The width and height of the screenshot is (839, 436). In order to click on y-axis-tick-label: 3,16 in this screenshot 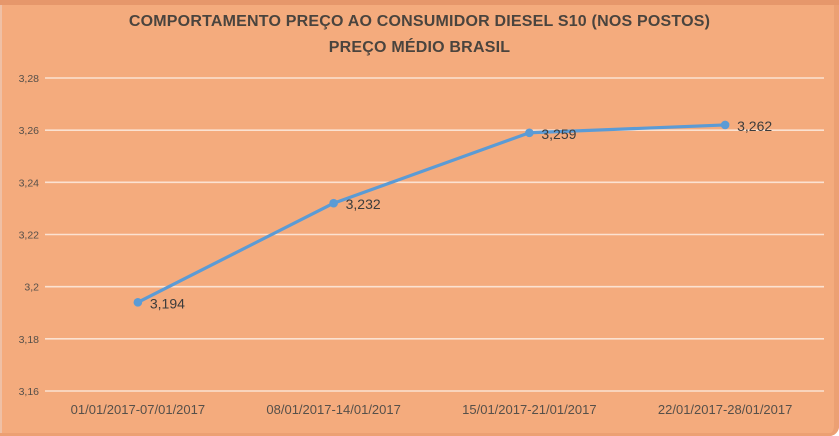, I will do `click(29, 392)`.